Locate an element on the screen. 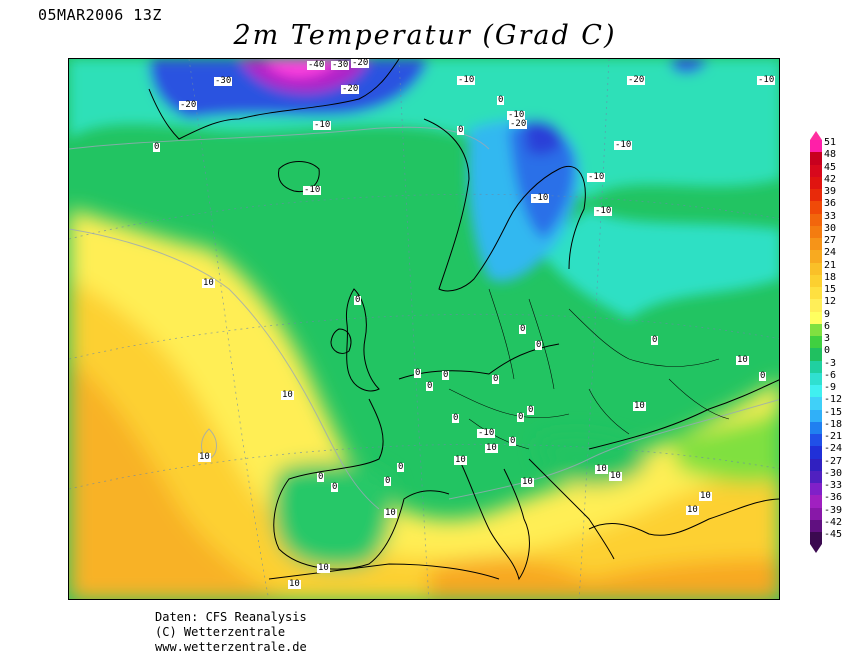 The width and height of the screenshot is (850, 657). scale-tick: 48 is located at coordinates (830, 155).